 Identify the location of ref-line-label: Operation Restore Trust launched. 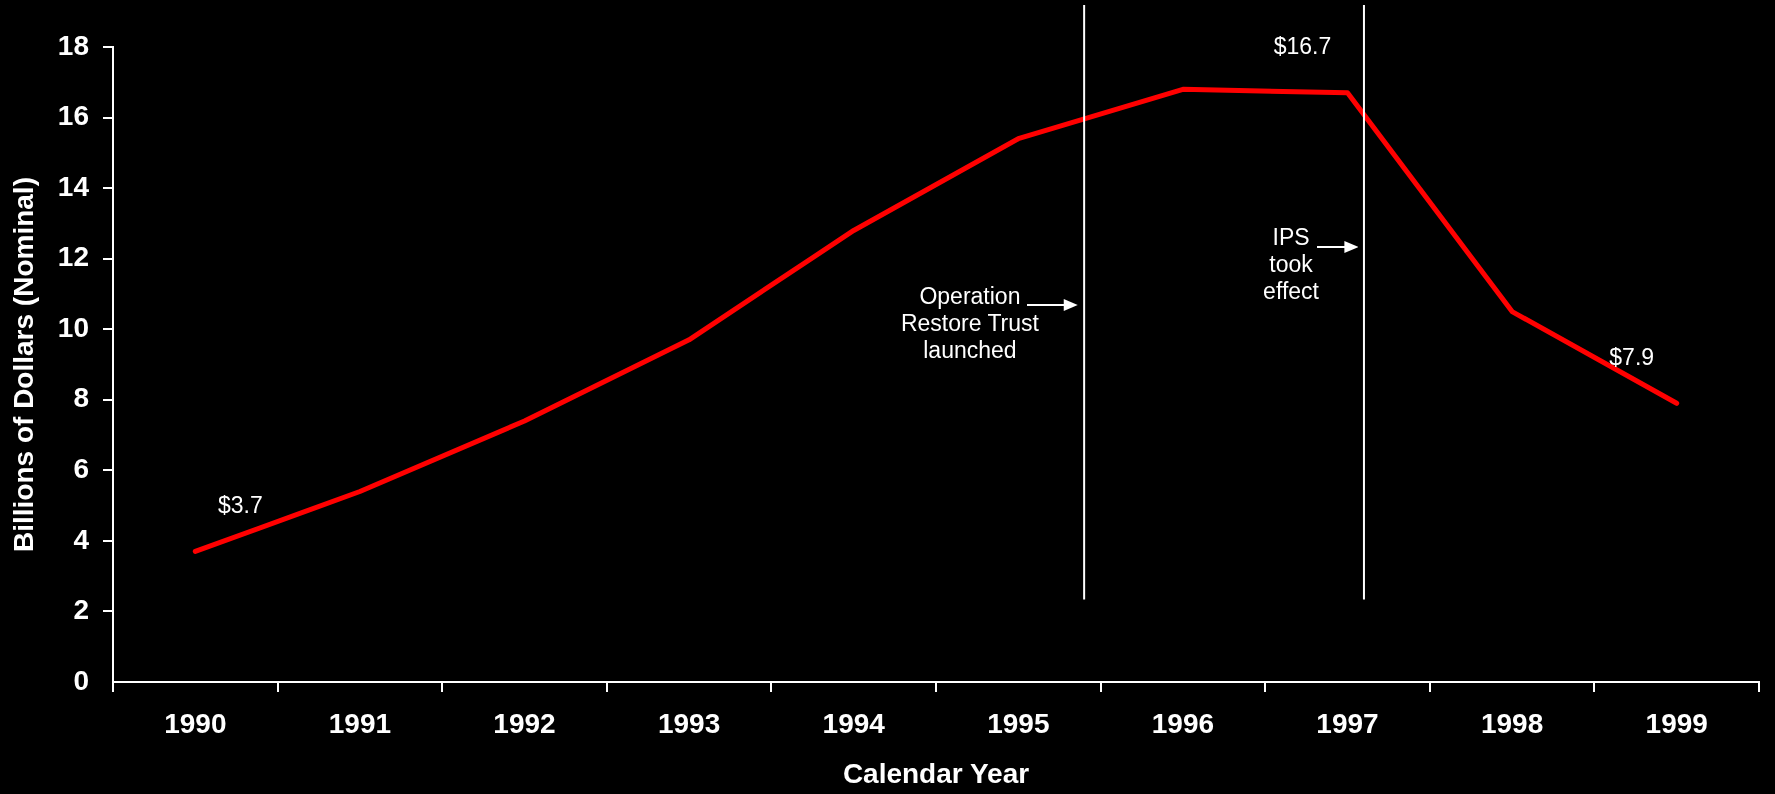
(970, 322).